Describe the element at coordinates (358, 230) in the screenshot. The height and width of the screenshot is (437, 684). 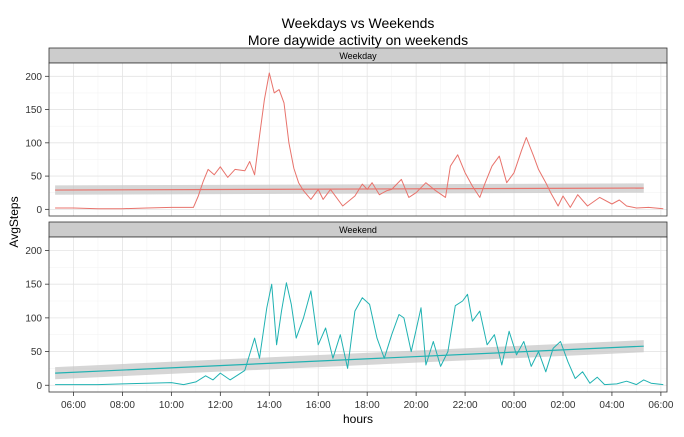
I see `facet-strip-label: Weekend` at that location.